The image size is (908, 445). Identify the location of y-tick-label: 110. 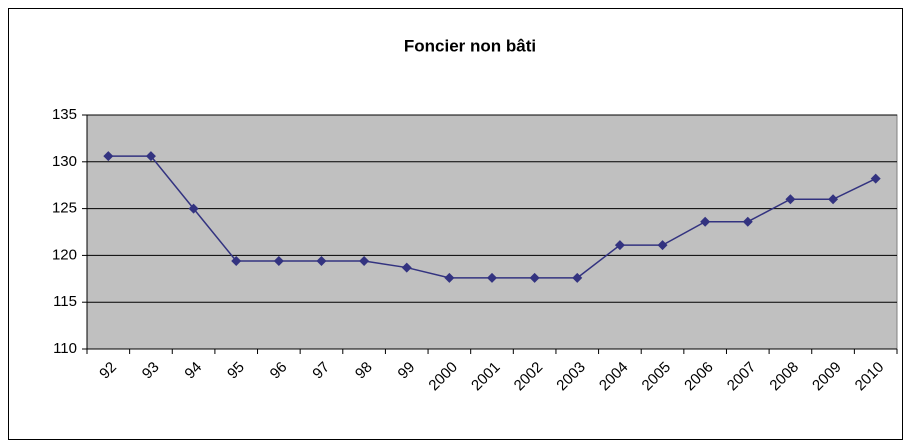
(65, 348).